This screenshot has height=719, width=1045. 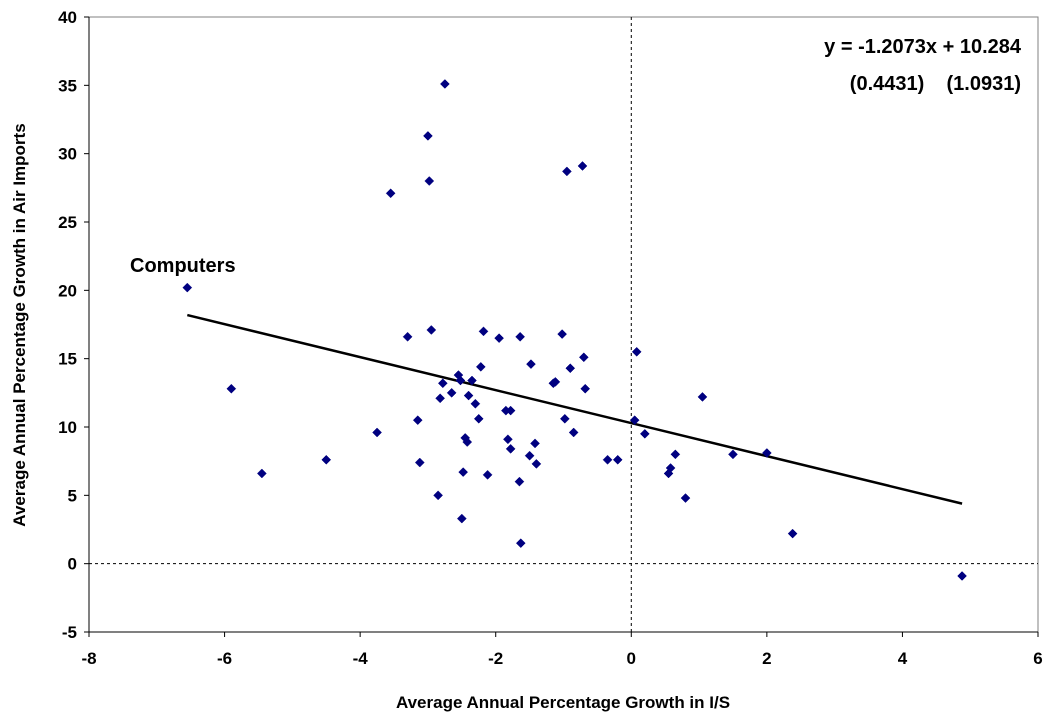 What do you see at coordinates (903, 658) in the screenshot?
I see `x-tick-label: 4` at bounding box center [903, 658].